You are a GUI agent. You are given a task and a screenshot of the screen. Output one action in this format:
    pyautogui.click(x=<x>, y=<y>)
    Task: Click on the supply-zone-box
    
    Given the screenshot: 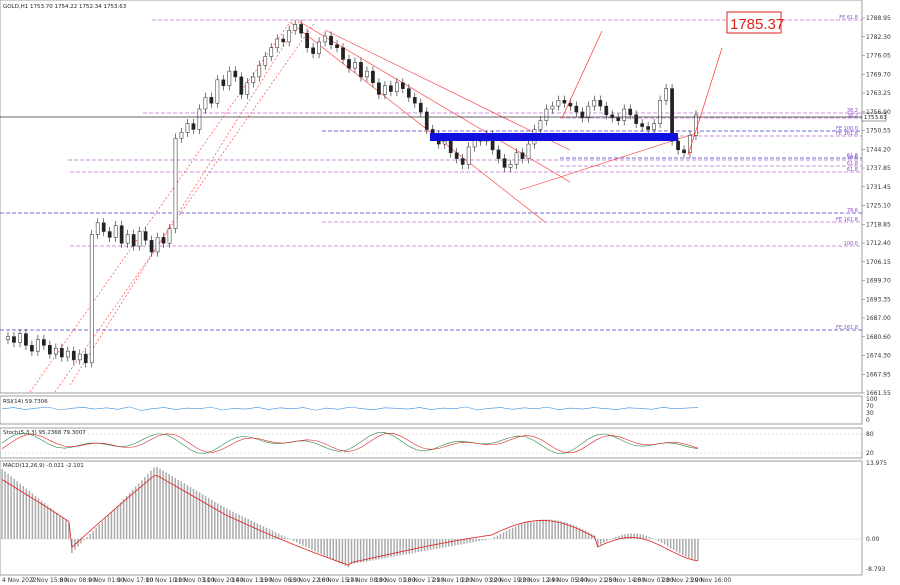 What is the action you would take?
    pyautogui.click(x=554, y=137)
    